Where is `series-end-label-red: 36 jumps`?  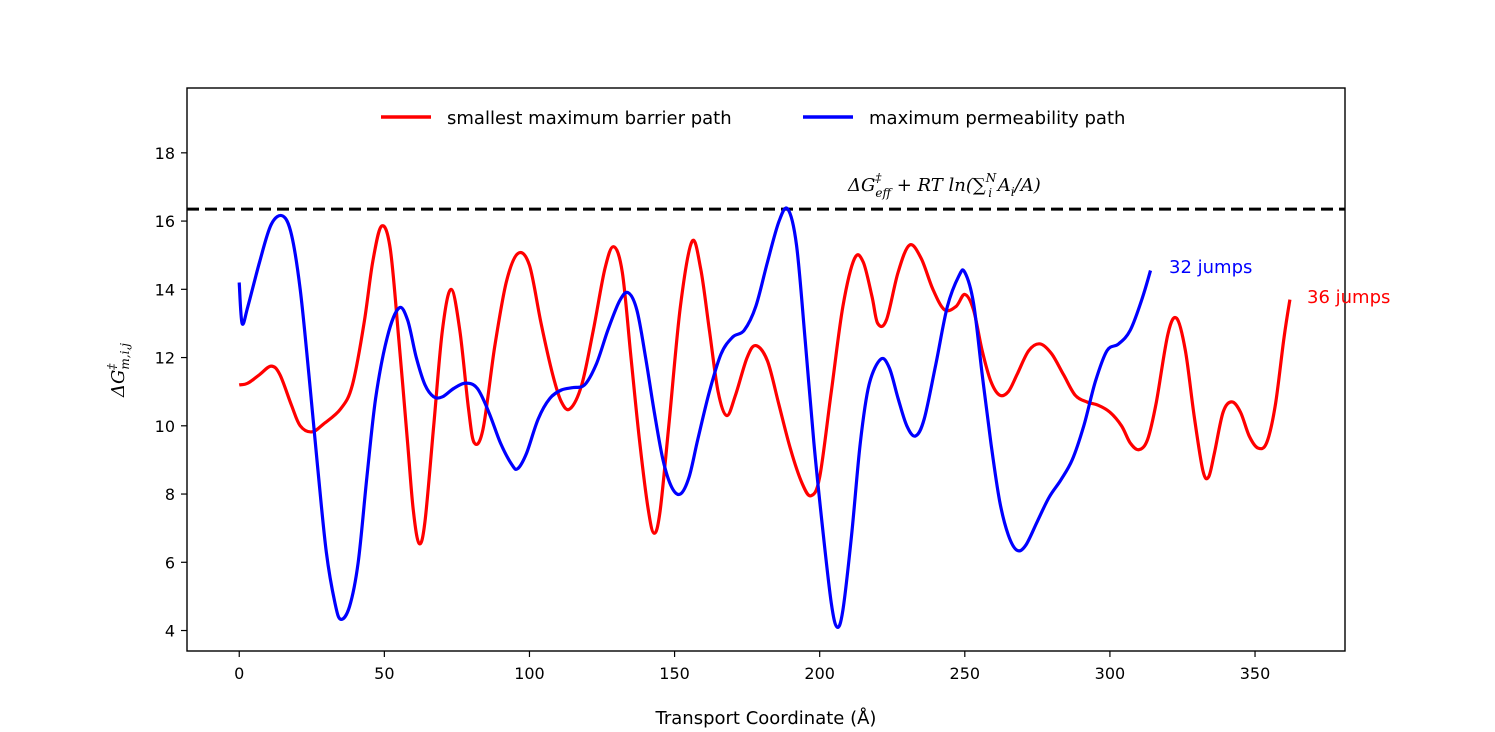
series-end-label-red: 36 jumps is located at coordinates (1348, 297).